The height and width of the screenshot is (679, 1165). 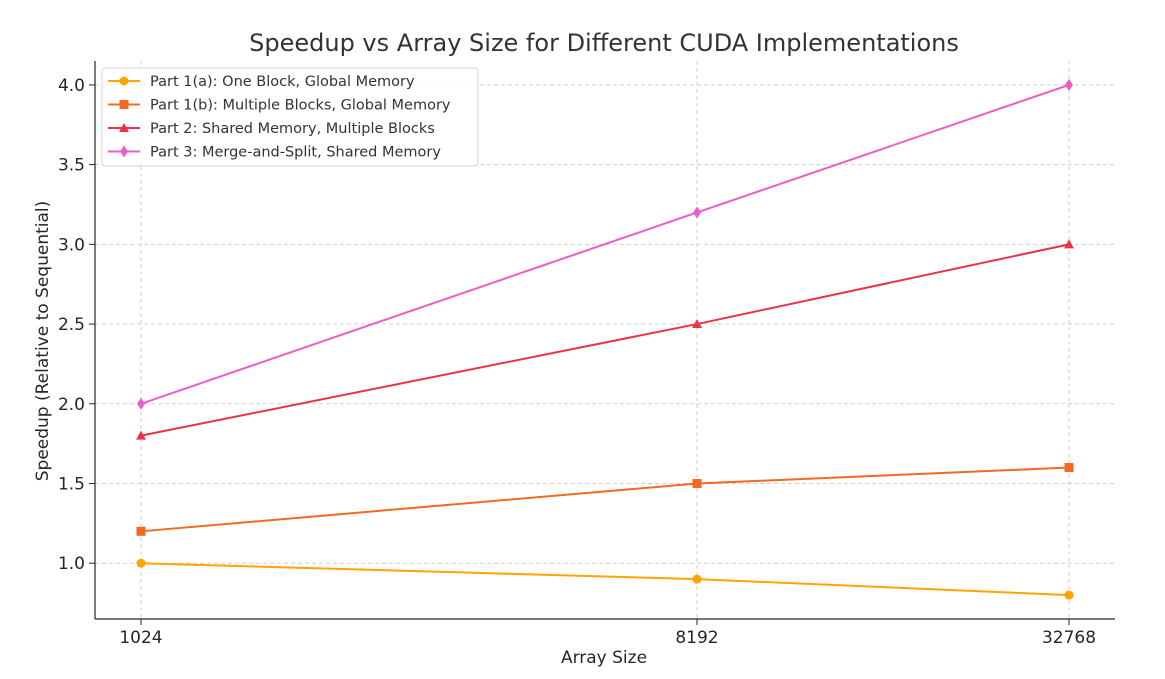 I want to click on y-tick-label: 1.0, so click(x=71, y=564).